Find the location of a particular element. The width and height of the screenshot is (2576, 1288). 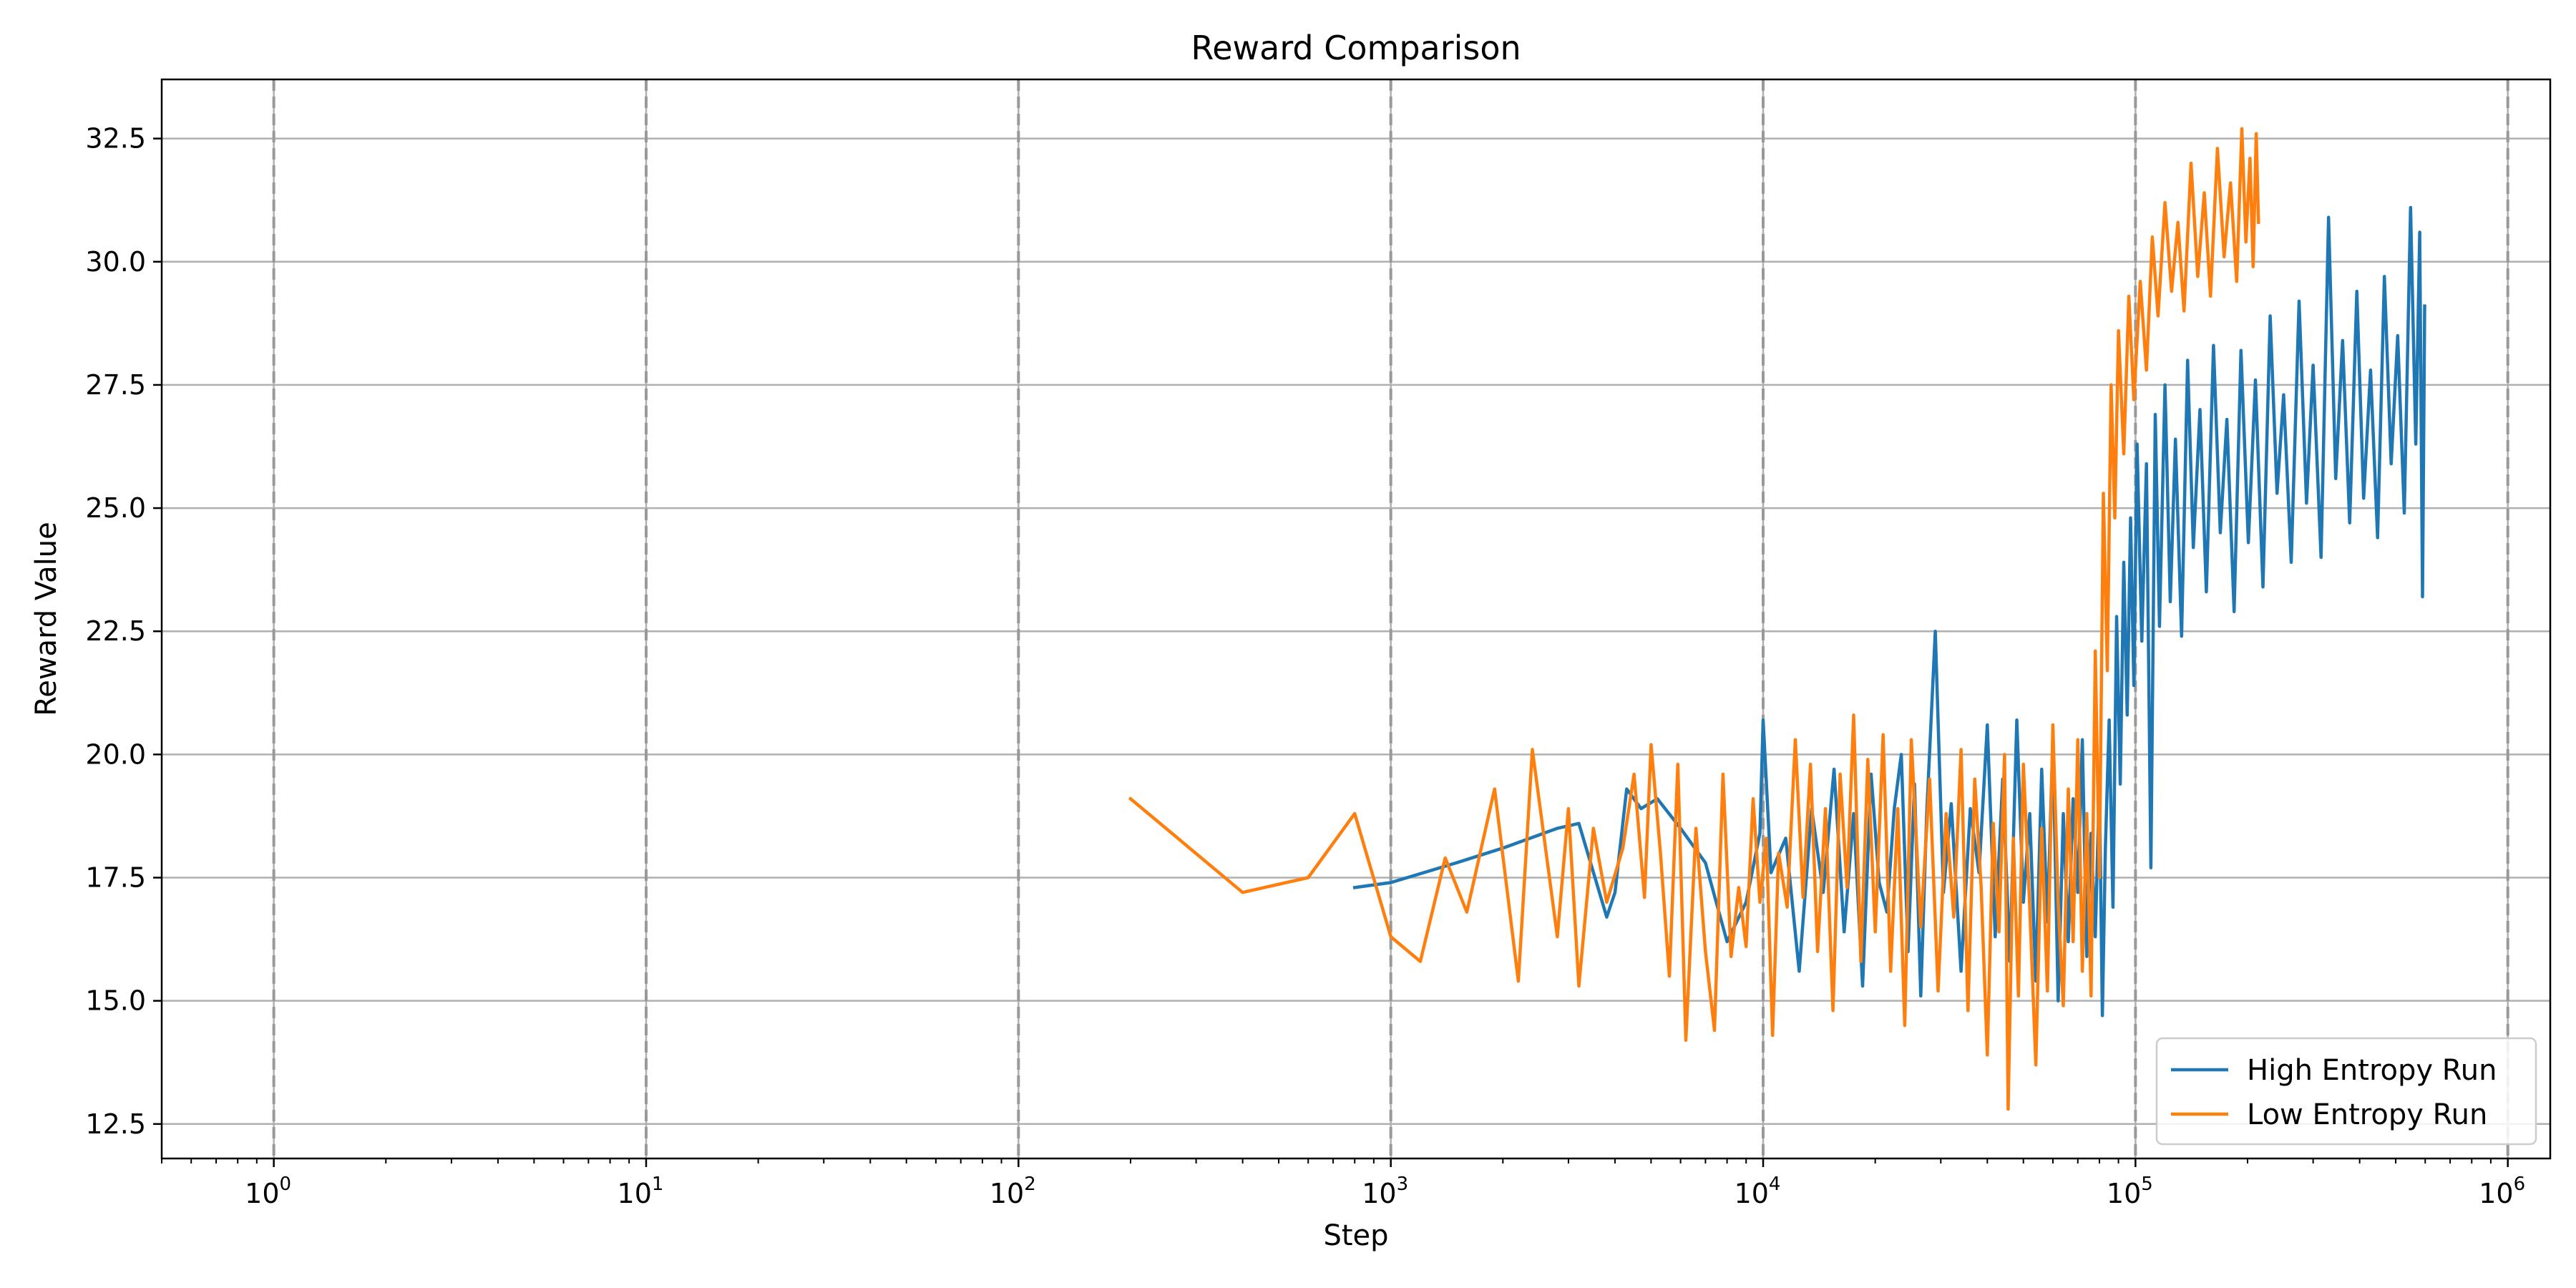

legend-box is located at coordinates (2346, 1091).